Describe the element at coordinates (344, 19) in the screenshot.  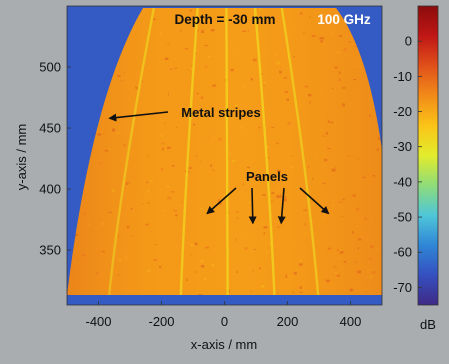
I see `frequency-label: 100 GHz` at that location.